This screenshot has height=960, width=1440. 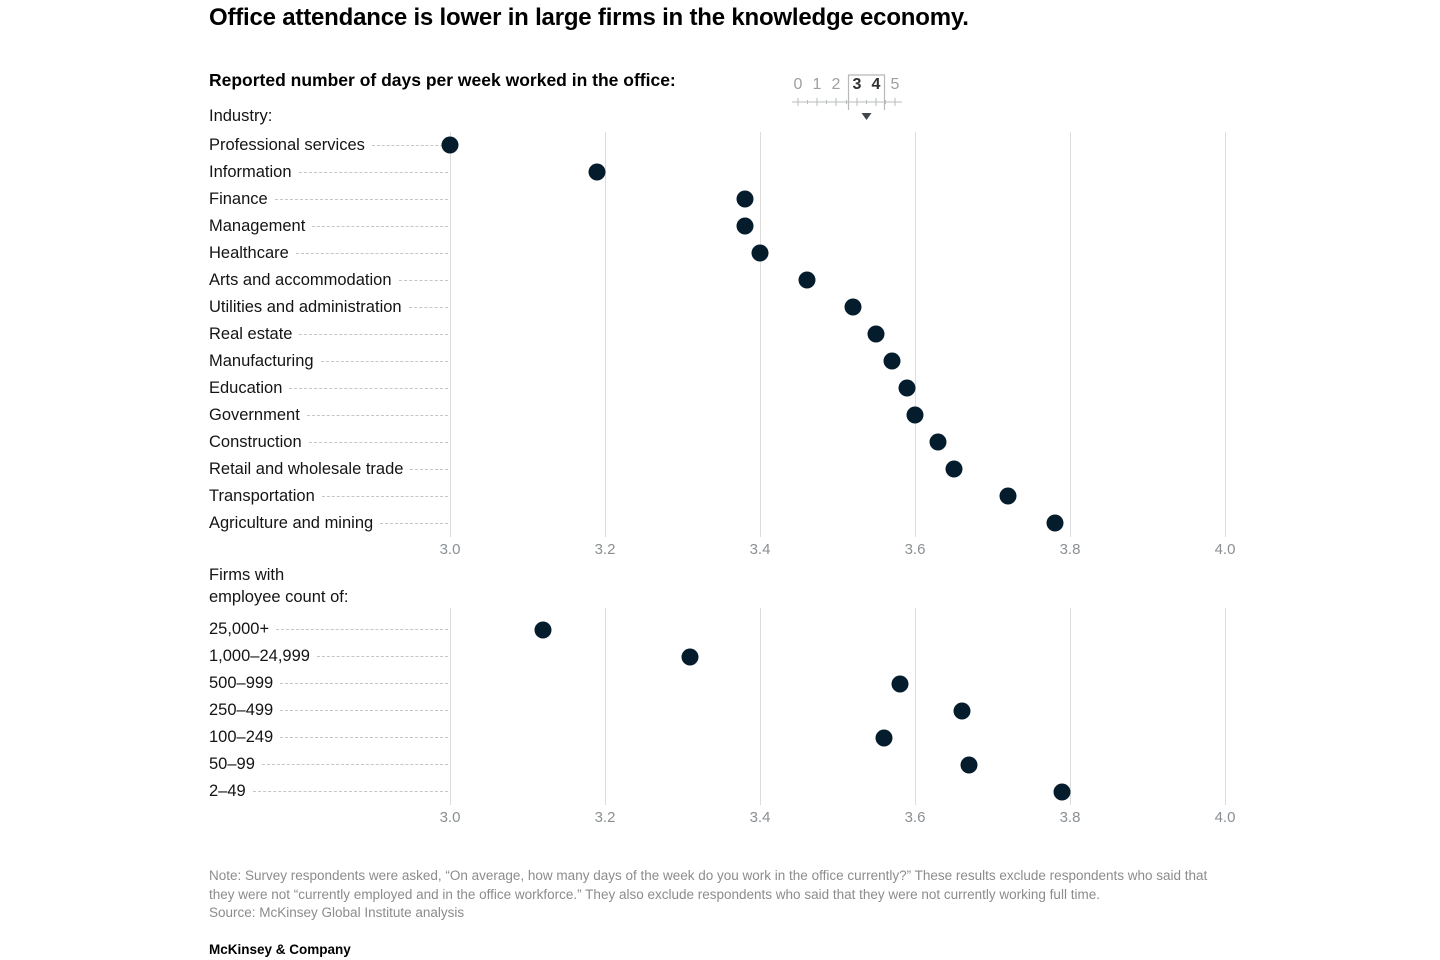 I want to click on category-label-cell: Retail and wholesale trade, so click(x=329, y=469).